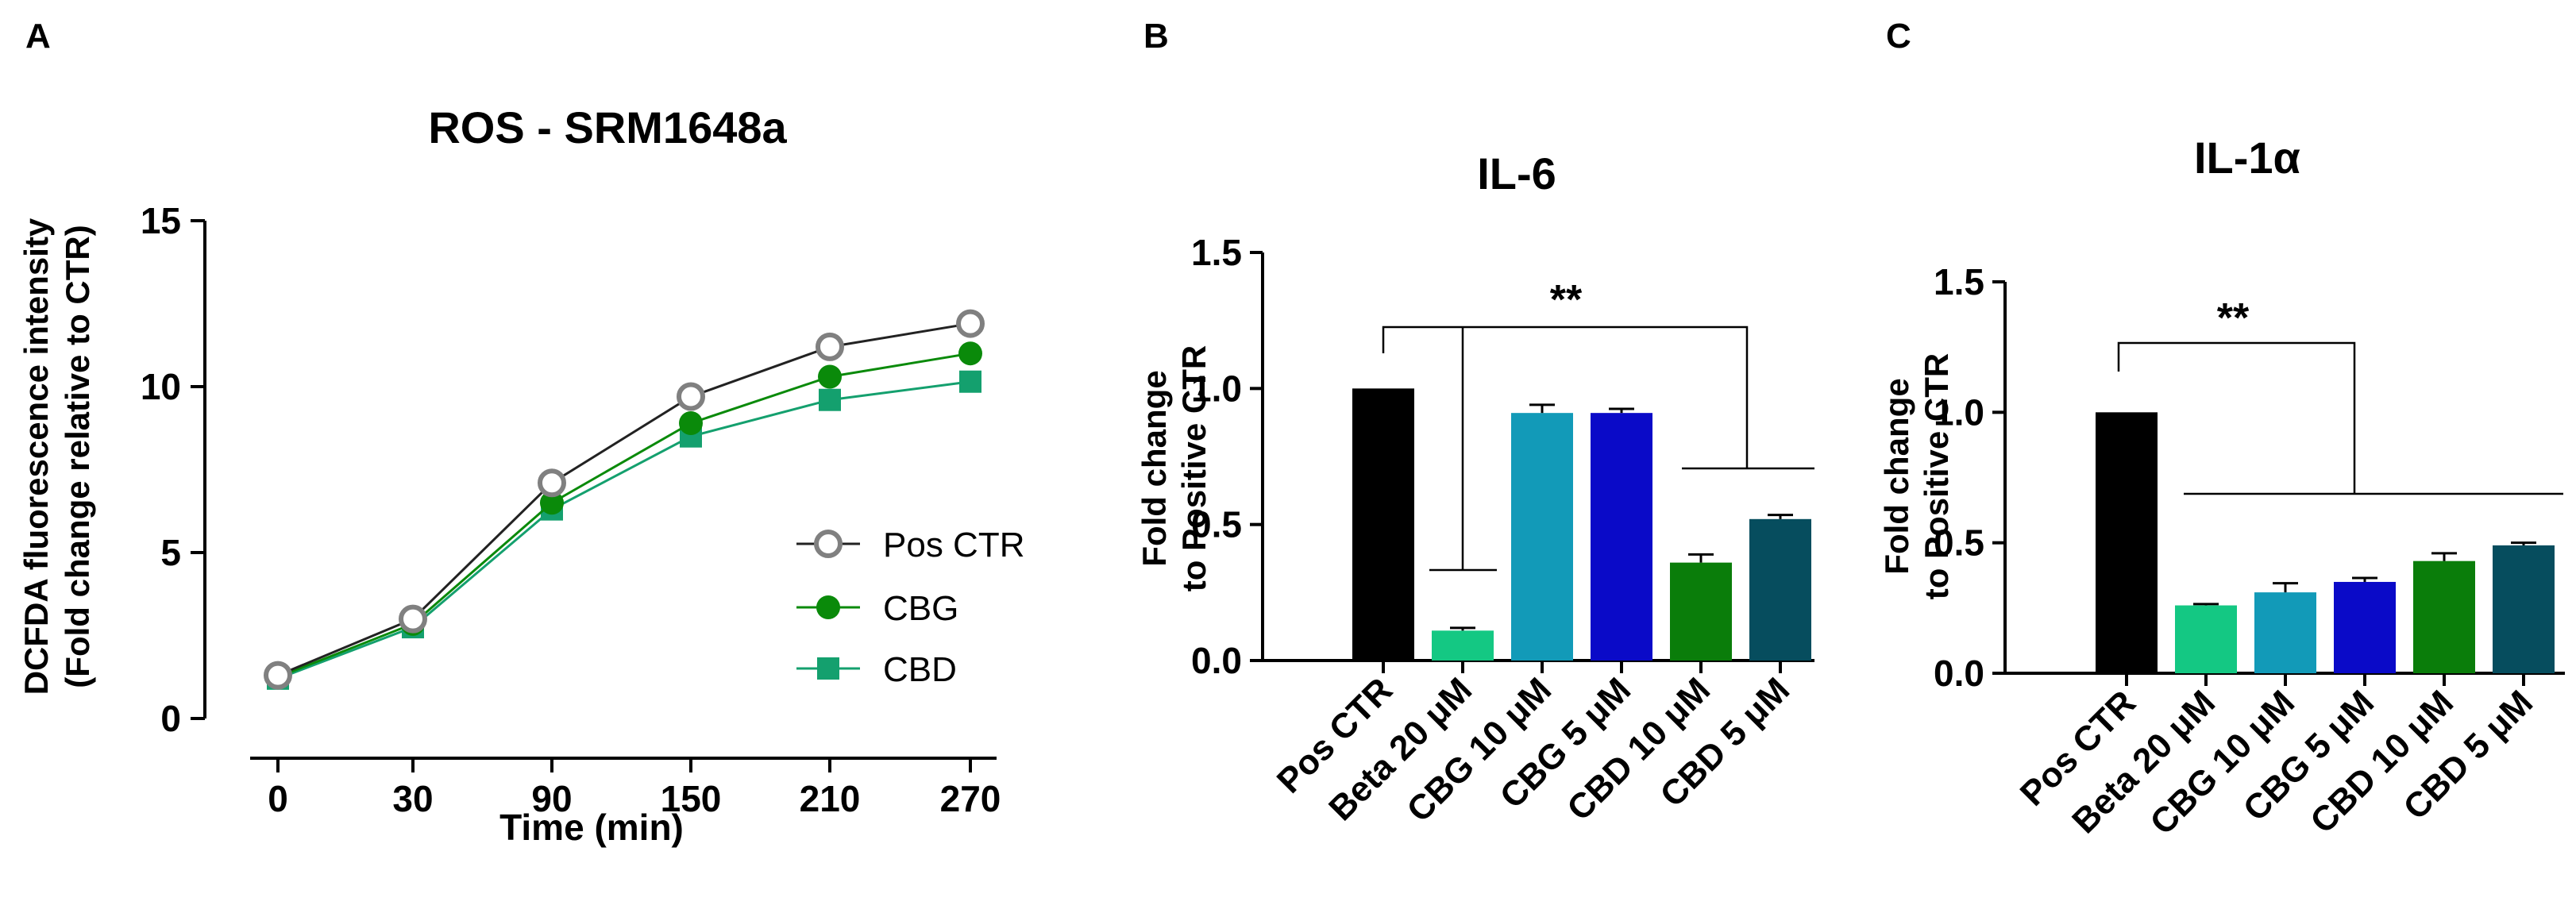 The height and width of the screenshot is (913, 2576). I want to click on y-tick-label: 5, so click(170, 552).